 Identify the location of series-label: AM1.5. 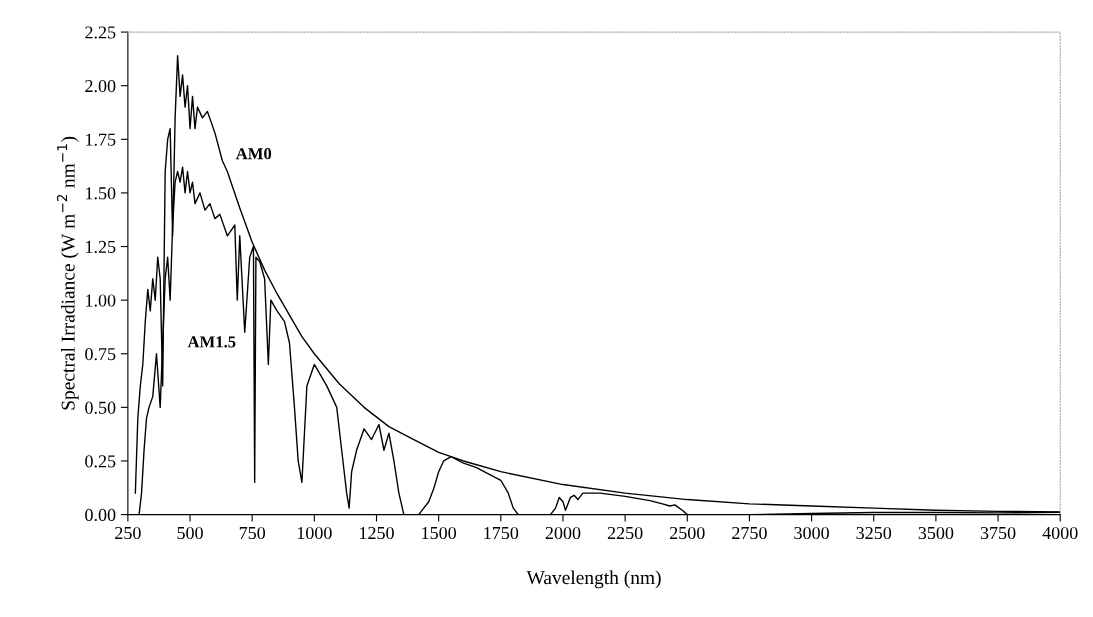
(211, 342).